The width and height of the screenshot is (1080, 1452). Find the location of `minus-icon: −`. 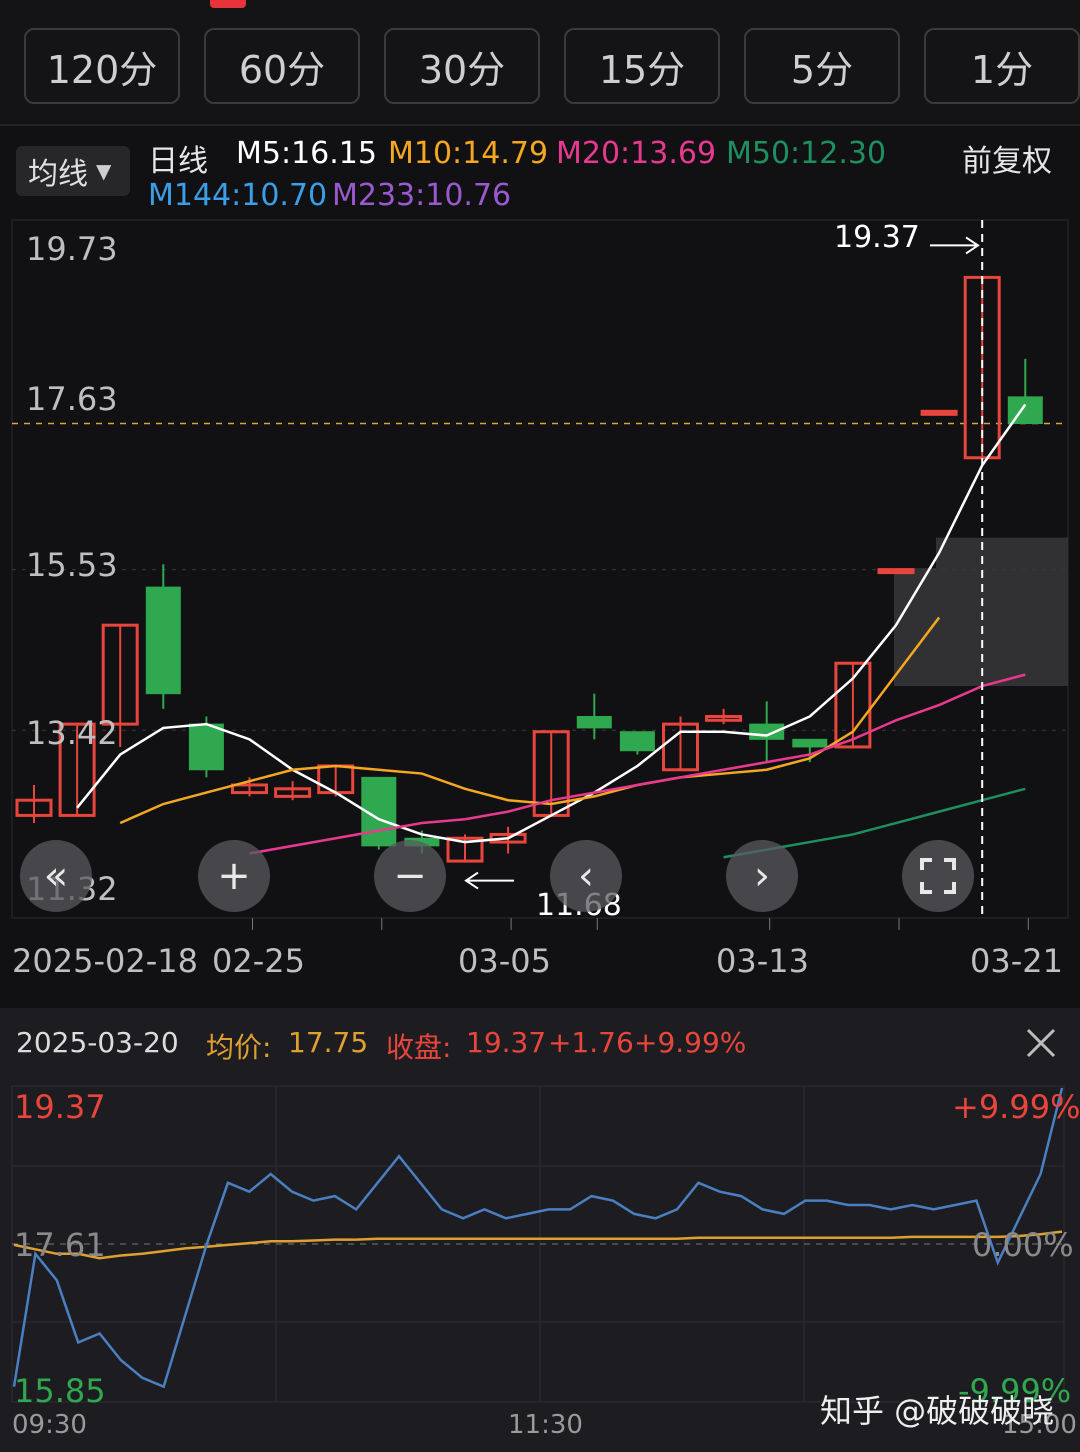

minus-icon: − is located at coordinates (410, 876).